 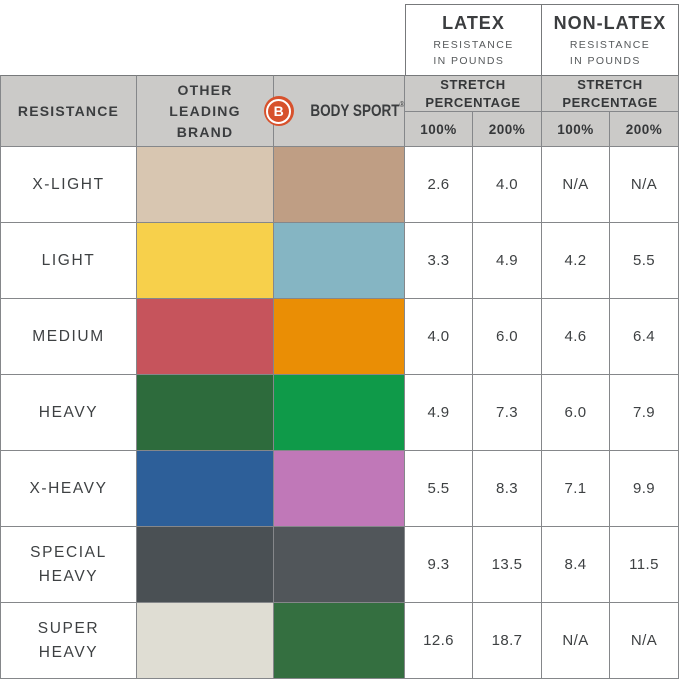 I want to click on swatch-body-sport-x-heavy, so click(x=339, y=489).